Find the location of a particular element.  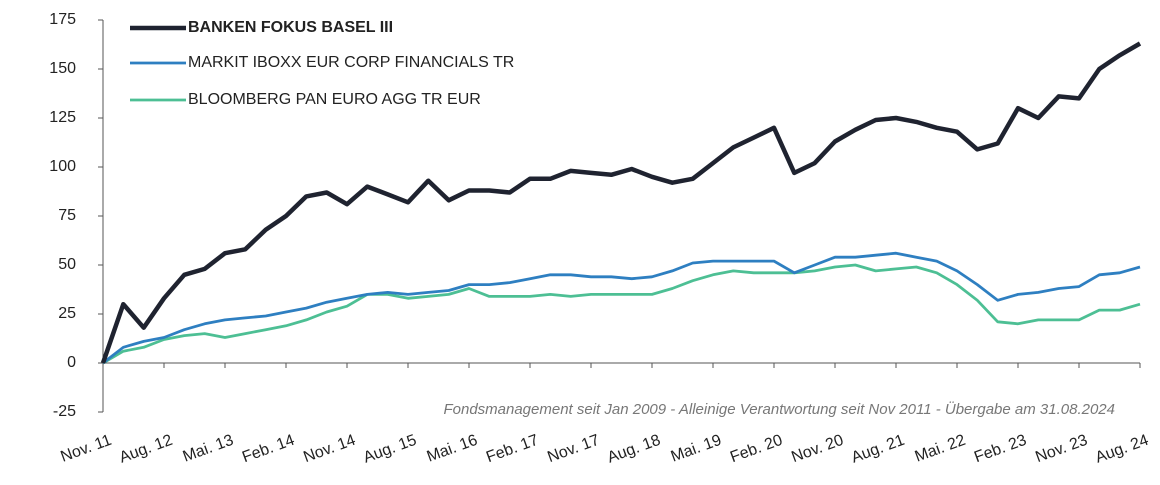

y-tick-label: 175 is located at coordinates (62, 19).